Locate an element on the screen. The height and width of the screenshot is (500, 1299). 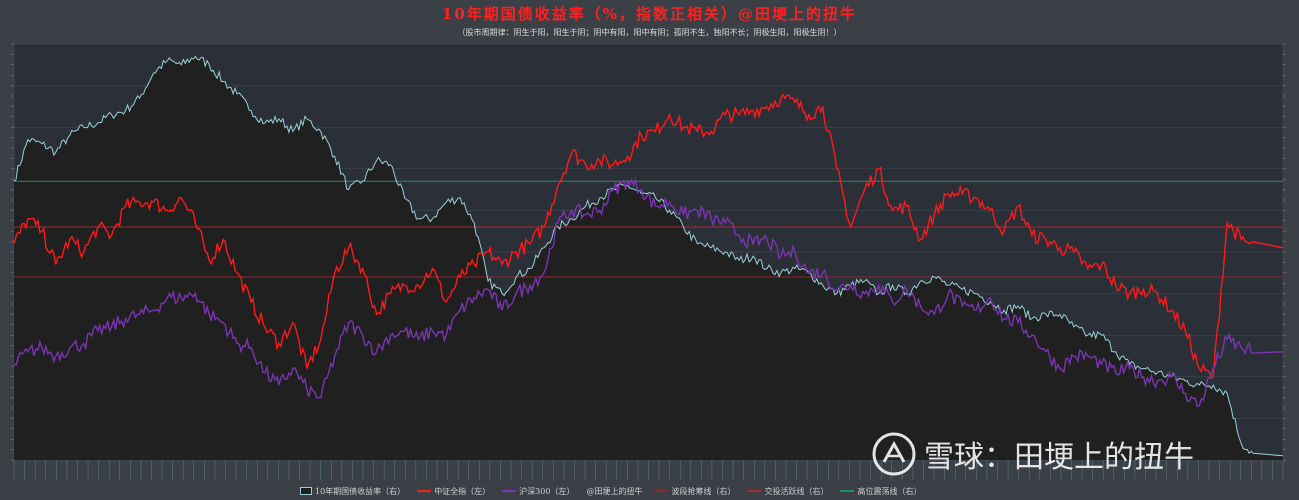
legend-item: 10年期国债收益率（右） is located at coordinates (352, 491).